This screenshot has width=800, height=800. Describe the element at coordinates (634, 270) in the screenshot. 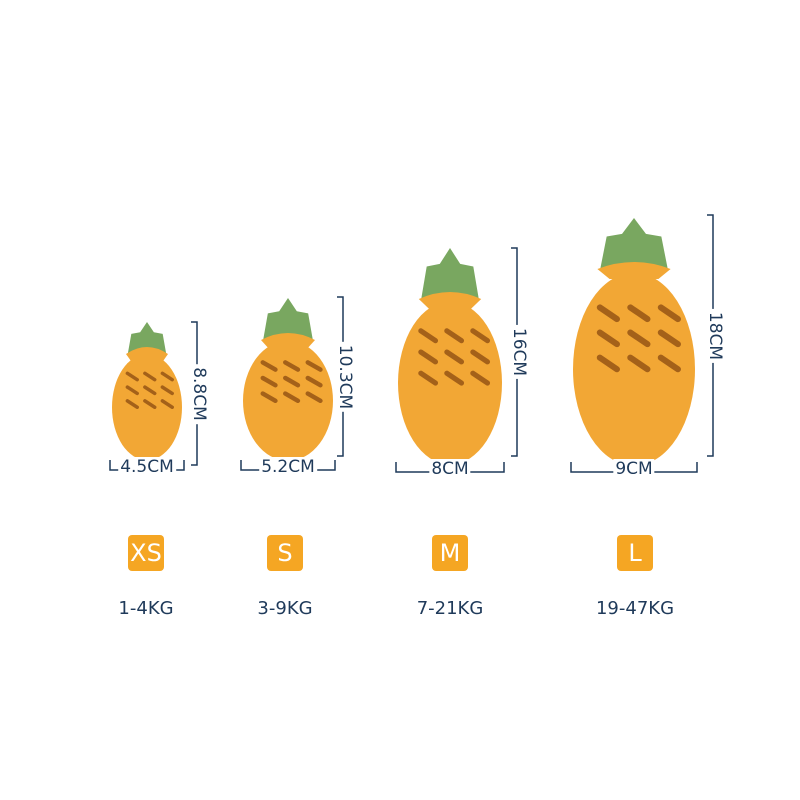

I see `pineapple-leaves-L` at that location.